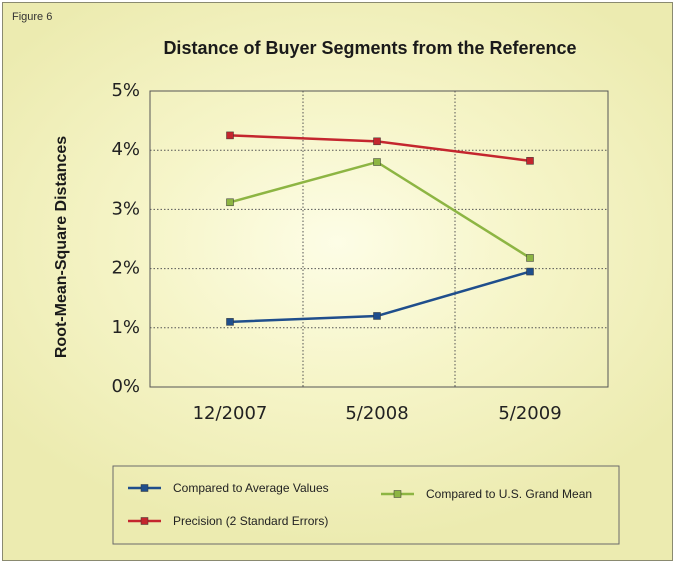 This screenshot has height=563, width=675. Describe the element at coordinates (32, 17) in the screenshot. I see `figure-label: Figure 6` at that location.